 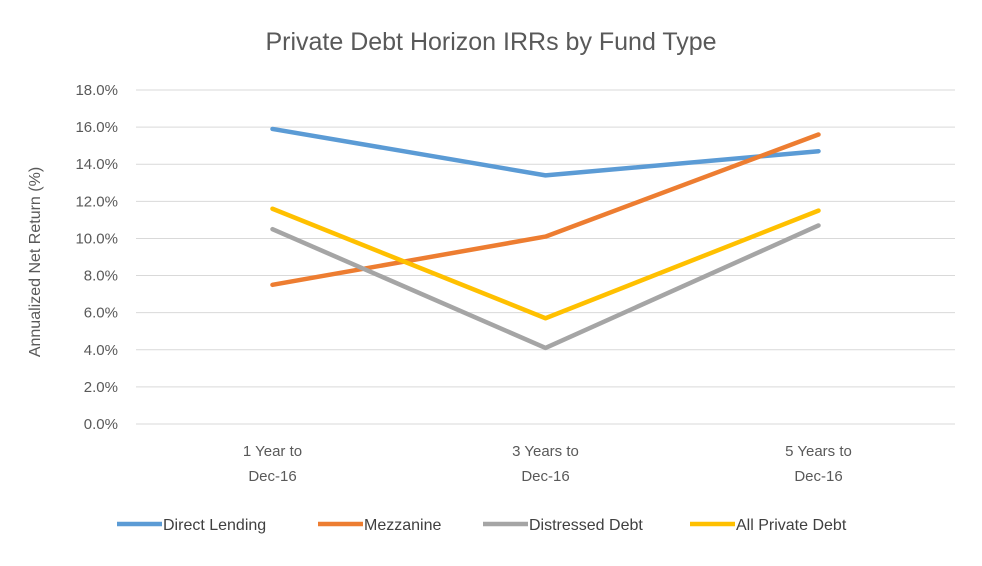 I want to click on y-tick-label: 4.0%, so click(x=101, y=350).